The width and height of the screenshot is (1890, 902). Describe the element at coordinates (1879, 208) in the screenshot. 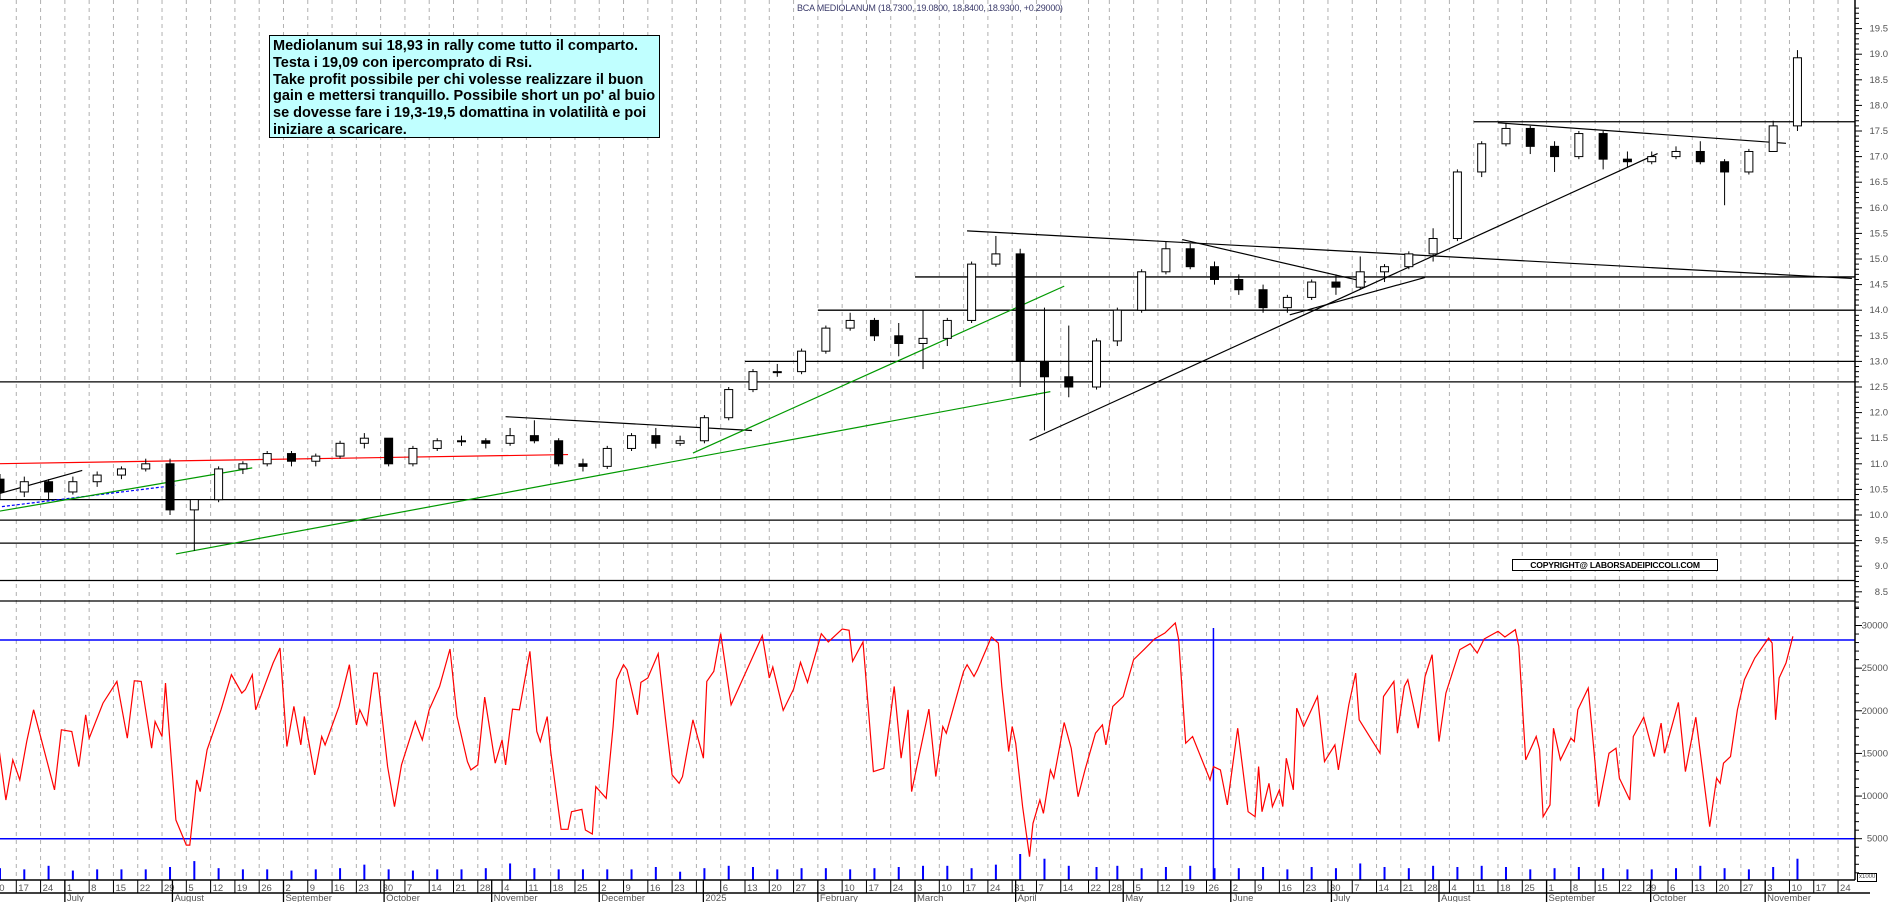

I see `price-tick-label: 16.0` at that location.